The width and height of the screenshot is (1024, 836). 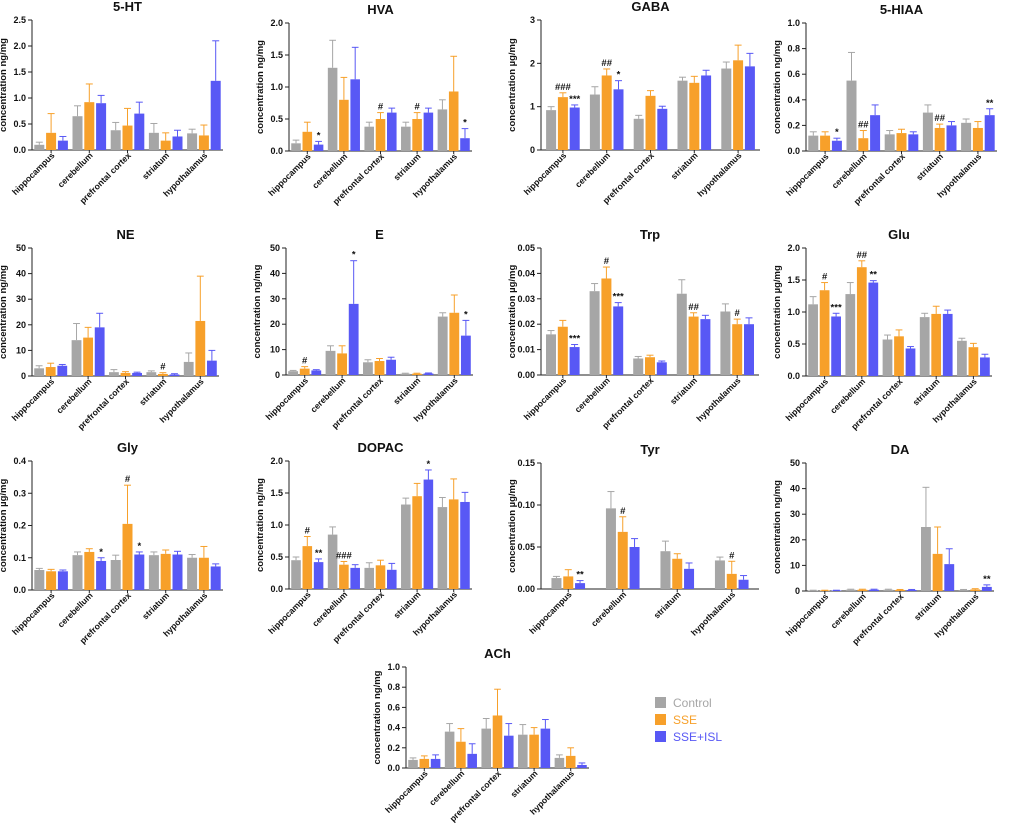 I want to click on y-tick-label: 0.03, so click(x=526, y=299).